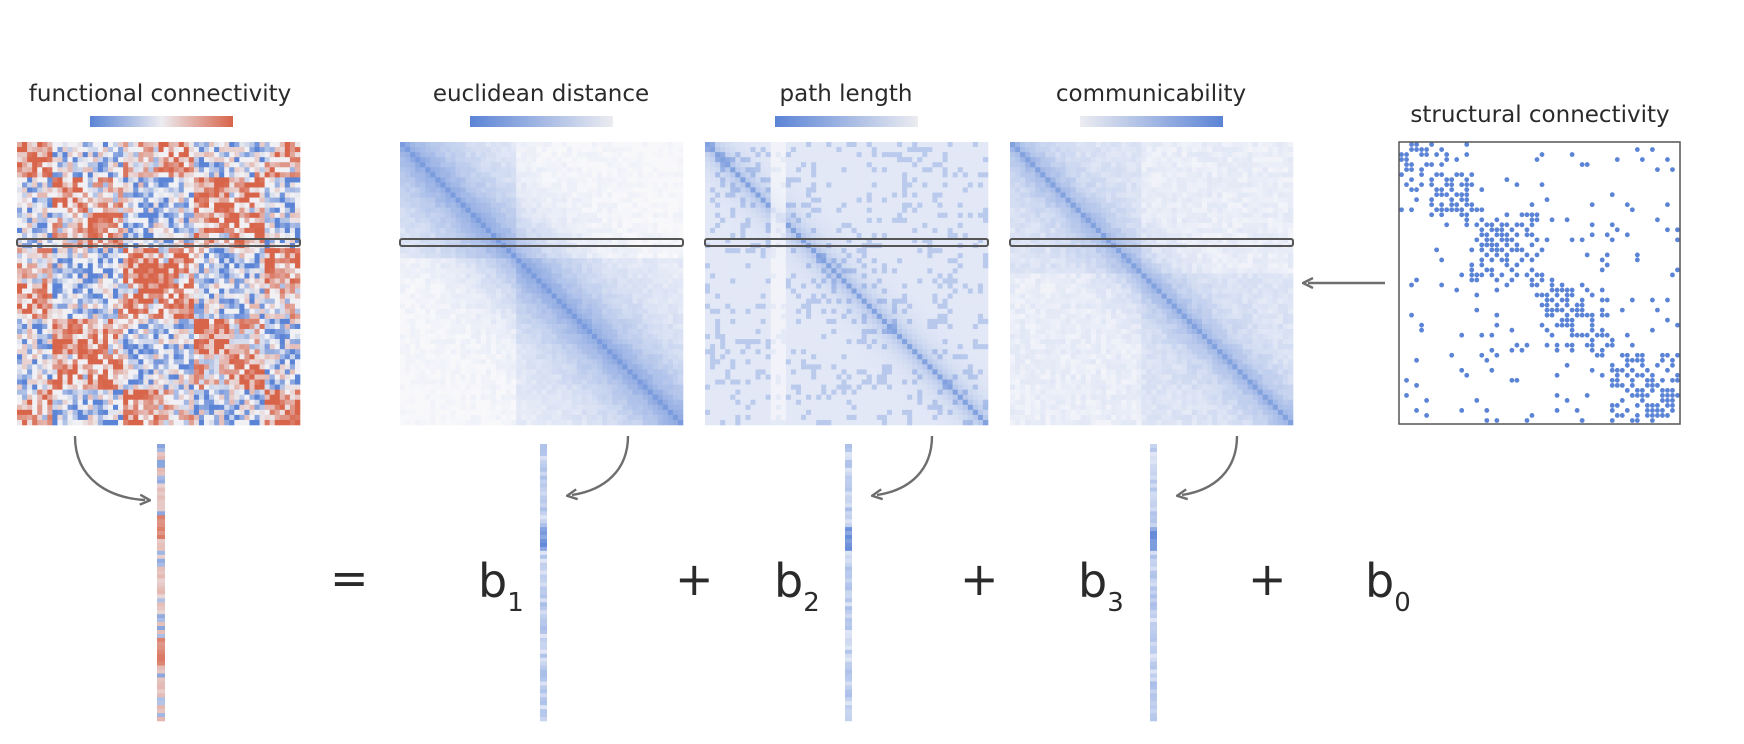 This screenshot has height=744, width=1744. Describe the element at coordinates (1540, 115) in the screenshot. I see `sc-title: structural connectivity` at that location.